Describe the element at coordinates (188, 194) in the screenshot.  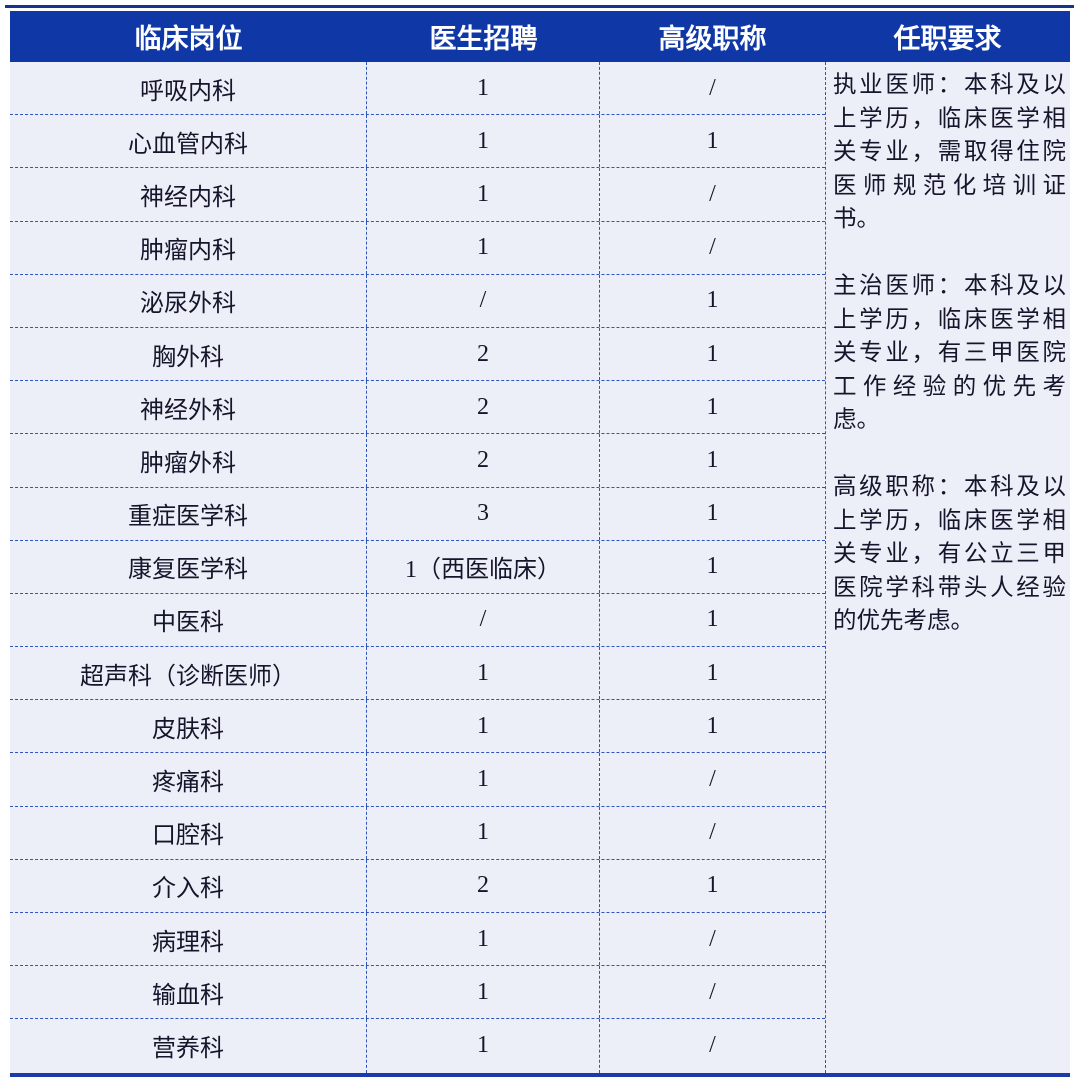
I see `position-cell: 神经内科` at that location.